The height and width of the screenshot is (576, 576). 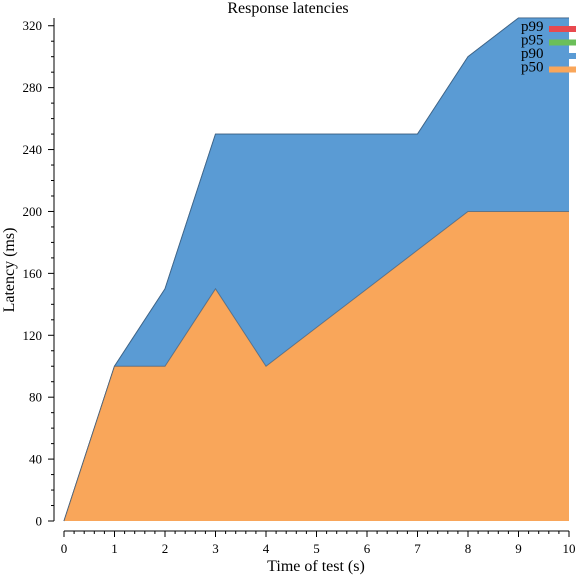 I want to click on y-tick-label: 240, so click(x=33, y=149).